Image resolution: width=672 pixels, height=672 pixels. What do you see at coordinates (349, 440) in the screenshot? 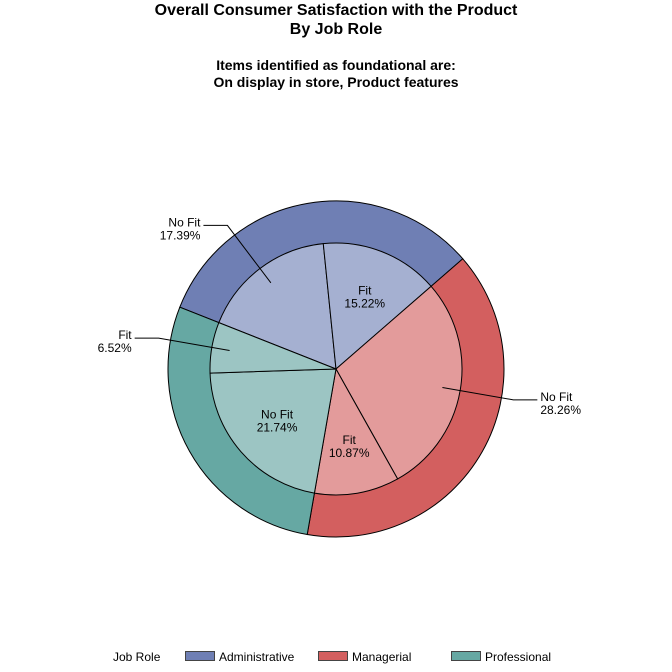
I see `slice-label-category-managerial-fit: Fit` at bounding box center [349, 440].